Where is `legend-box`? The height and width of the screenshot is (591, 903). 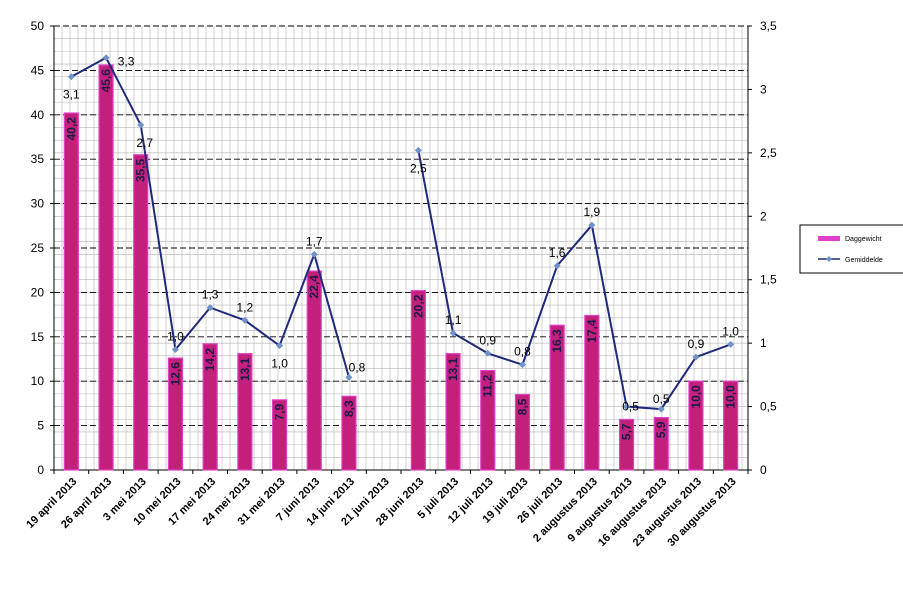 legend-box is located at coordinates (851, 249).